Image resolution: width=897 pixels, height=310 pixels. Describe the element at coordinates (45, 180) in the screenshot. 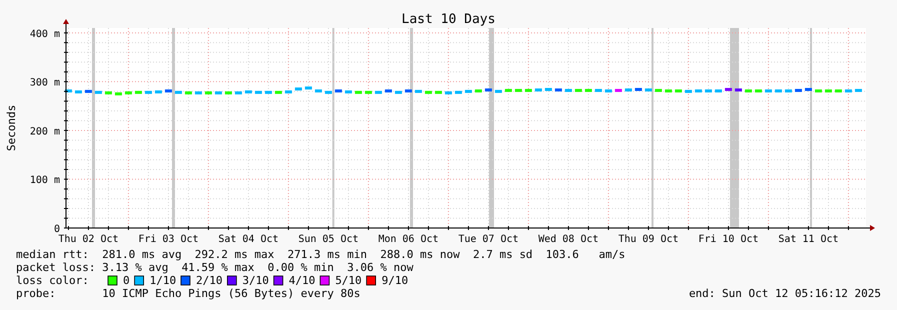

I see `y-tick-label: 100 m` at that location.